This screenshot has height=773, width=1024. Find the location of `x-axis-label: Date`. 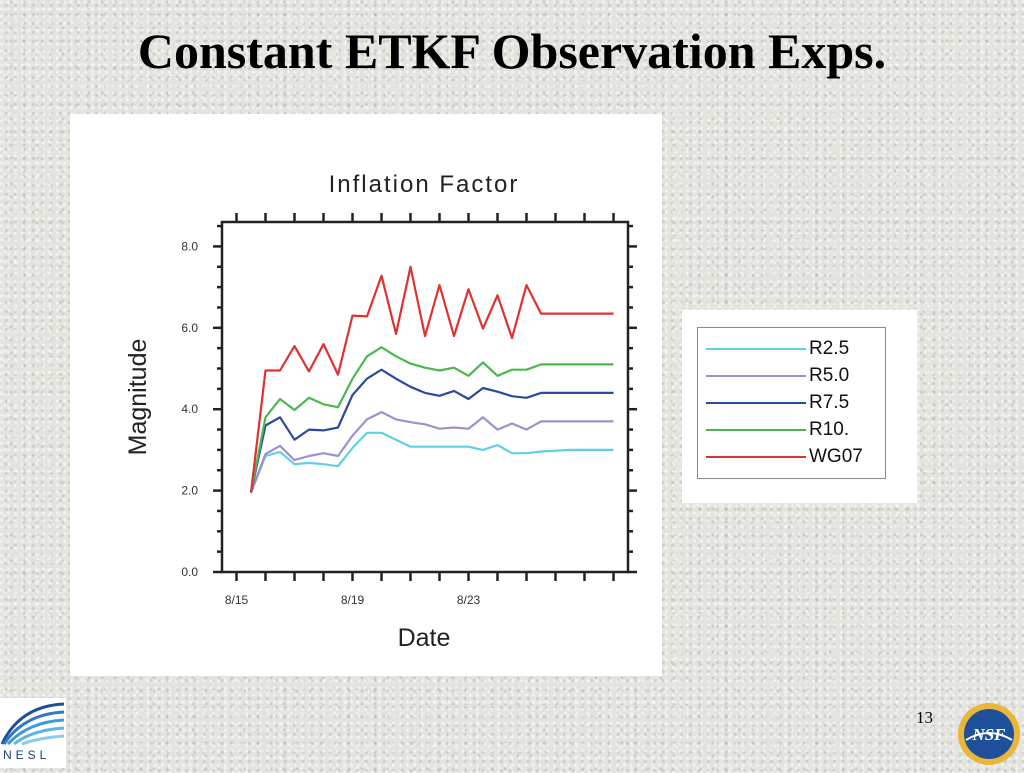

x-axis-label: Date is located at coordinates (424, 638).